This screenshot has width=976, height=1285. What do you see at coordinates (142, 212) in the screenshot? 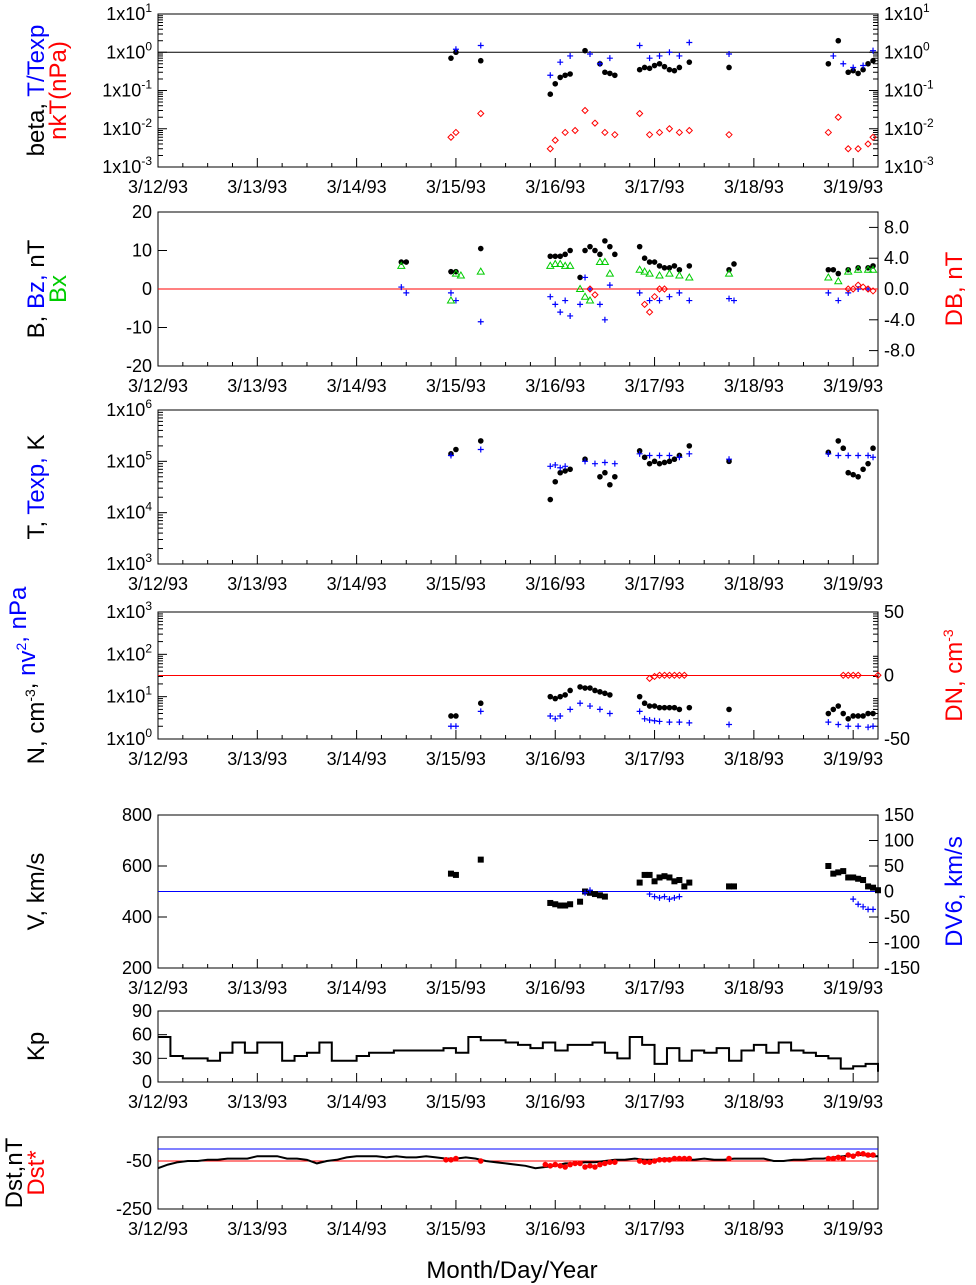
I see `y-tick-label: 20` at bounding box center [142, 212].